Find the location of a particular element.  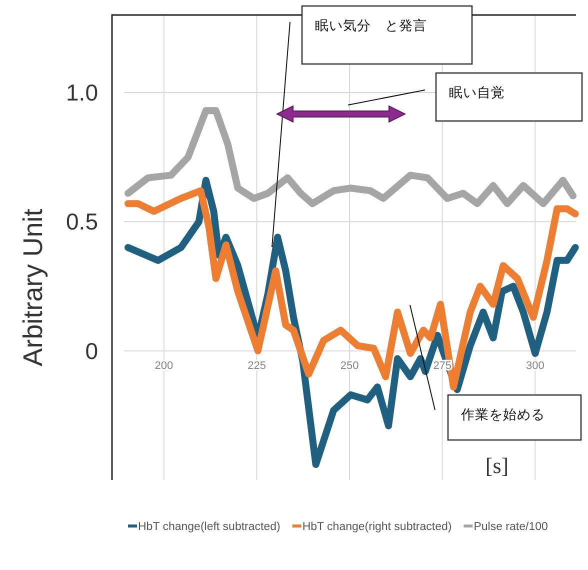

y-axis-title: Arbitrary Unit is located at coordinates (33, 287).